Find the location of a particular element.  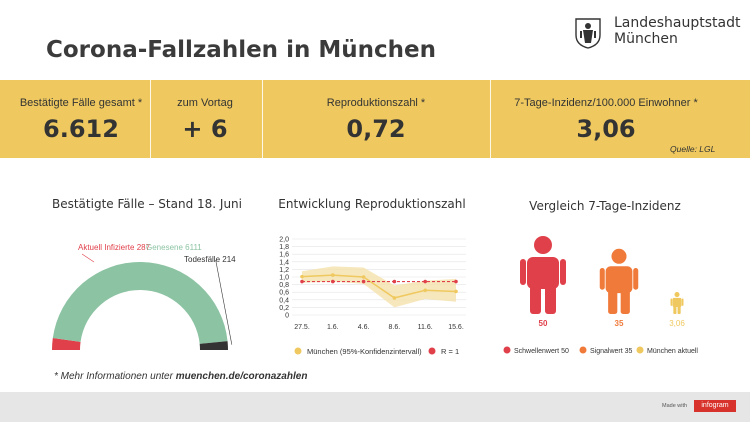

y-tick-label: 2,0 is located at coordinates (284, 240).